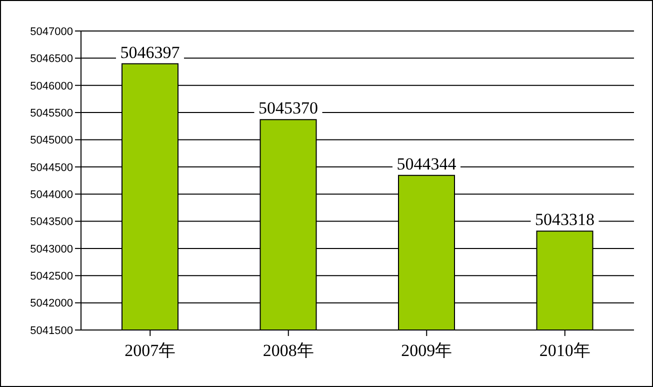  What do you see at coordinates (51, 86) in the screenshot?
I see `y-tick-label: 5046000` at bounding box center [51, 86].